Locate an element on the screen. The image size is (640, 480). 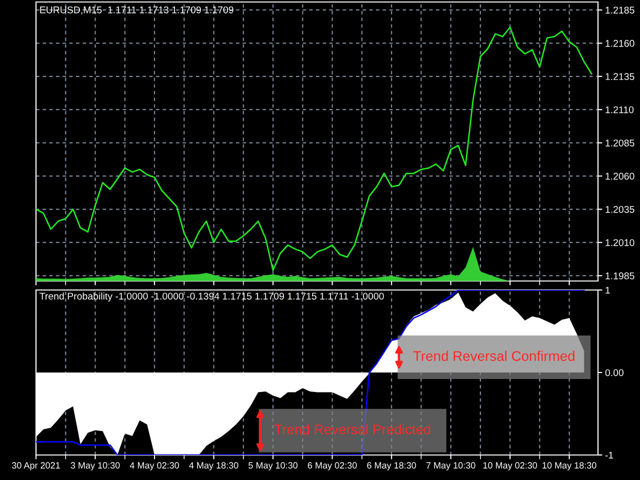
y-tick-label: 1.1985 is located at coordinates (620, 276).